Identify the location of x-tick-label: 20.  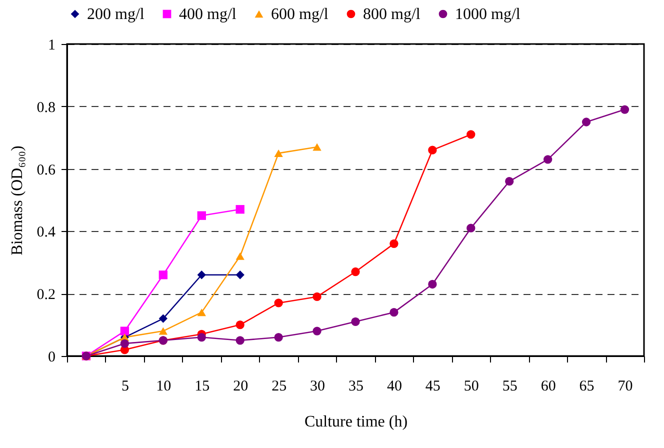
(240, 386).